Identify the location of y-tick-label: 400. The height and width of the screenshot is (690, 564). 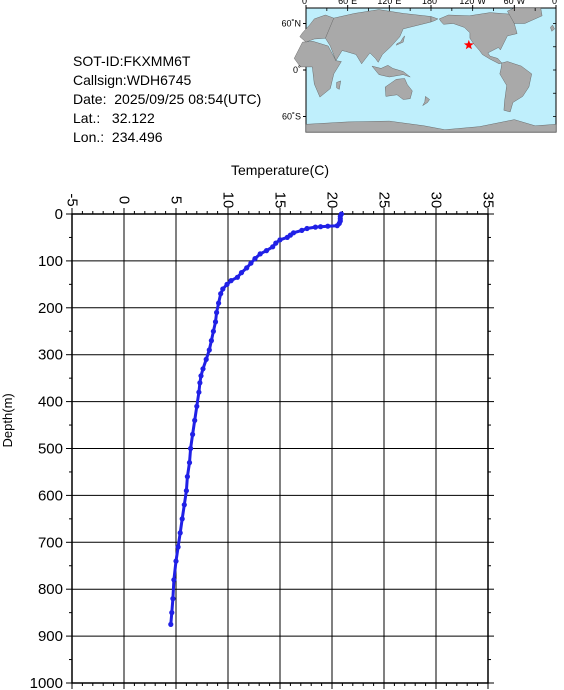
(50, 402).